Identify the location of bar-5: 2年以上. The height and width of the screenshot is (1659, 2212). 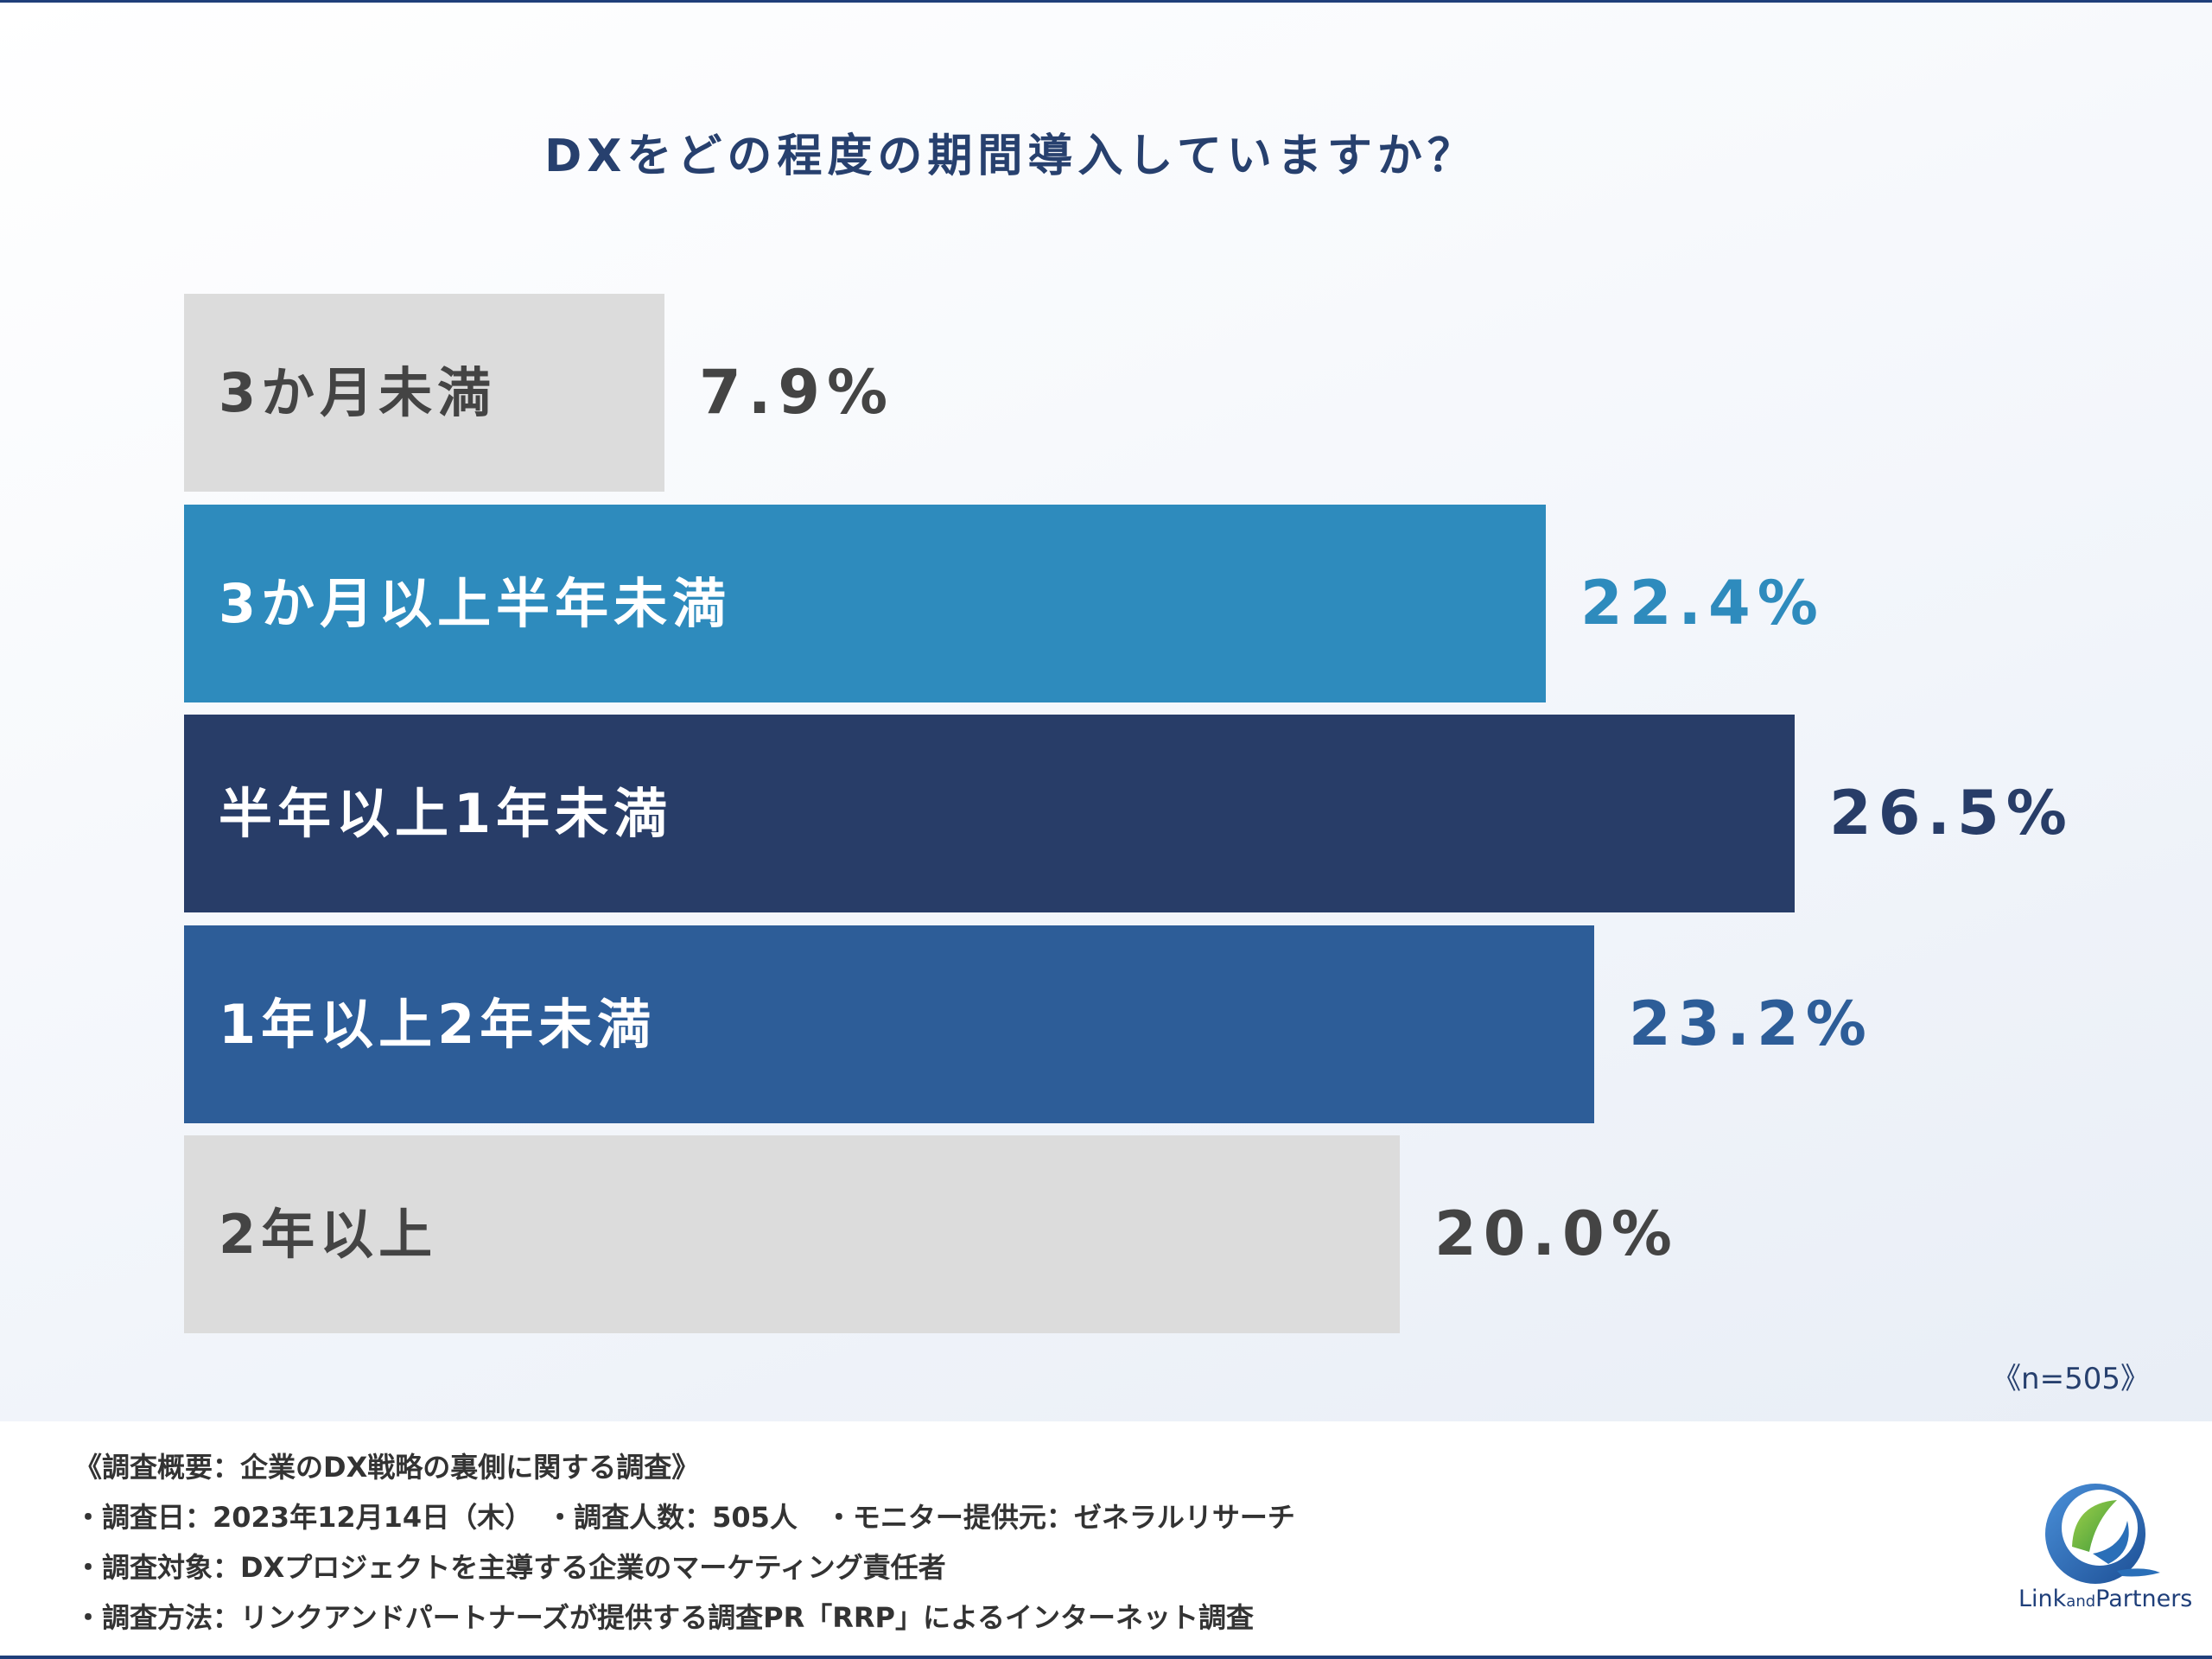
(792, 1234).